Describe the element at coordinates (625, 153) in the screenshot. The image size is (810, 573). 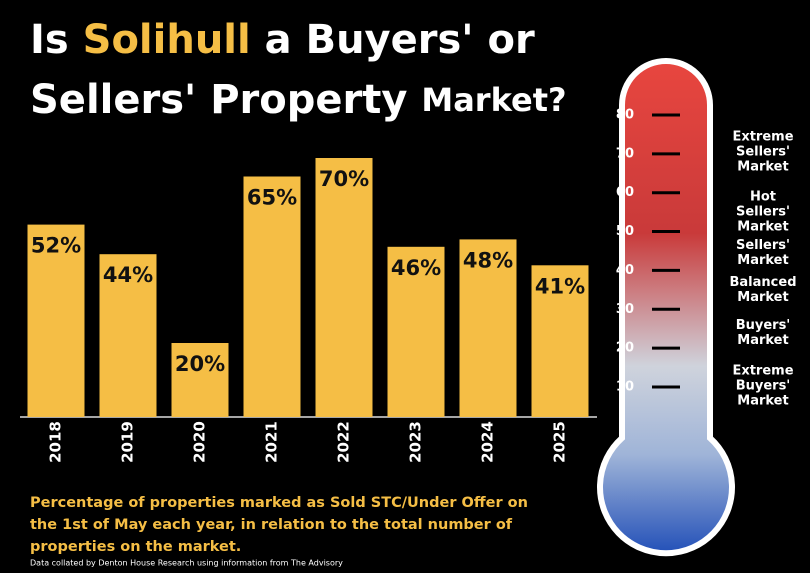
I see `thermometer-tick-label: 70` at that location.